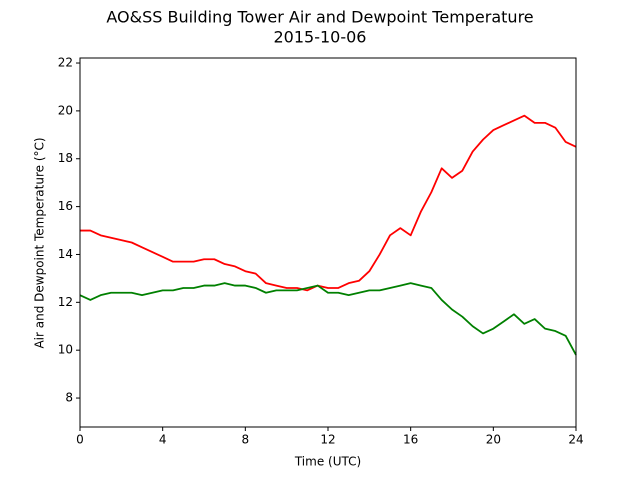 The image size is (640, 480). What do you see at coordinates (65, 110) in the screenshot?
I see `y-tick-label: 20` at bounding box center [65, 110].